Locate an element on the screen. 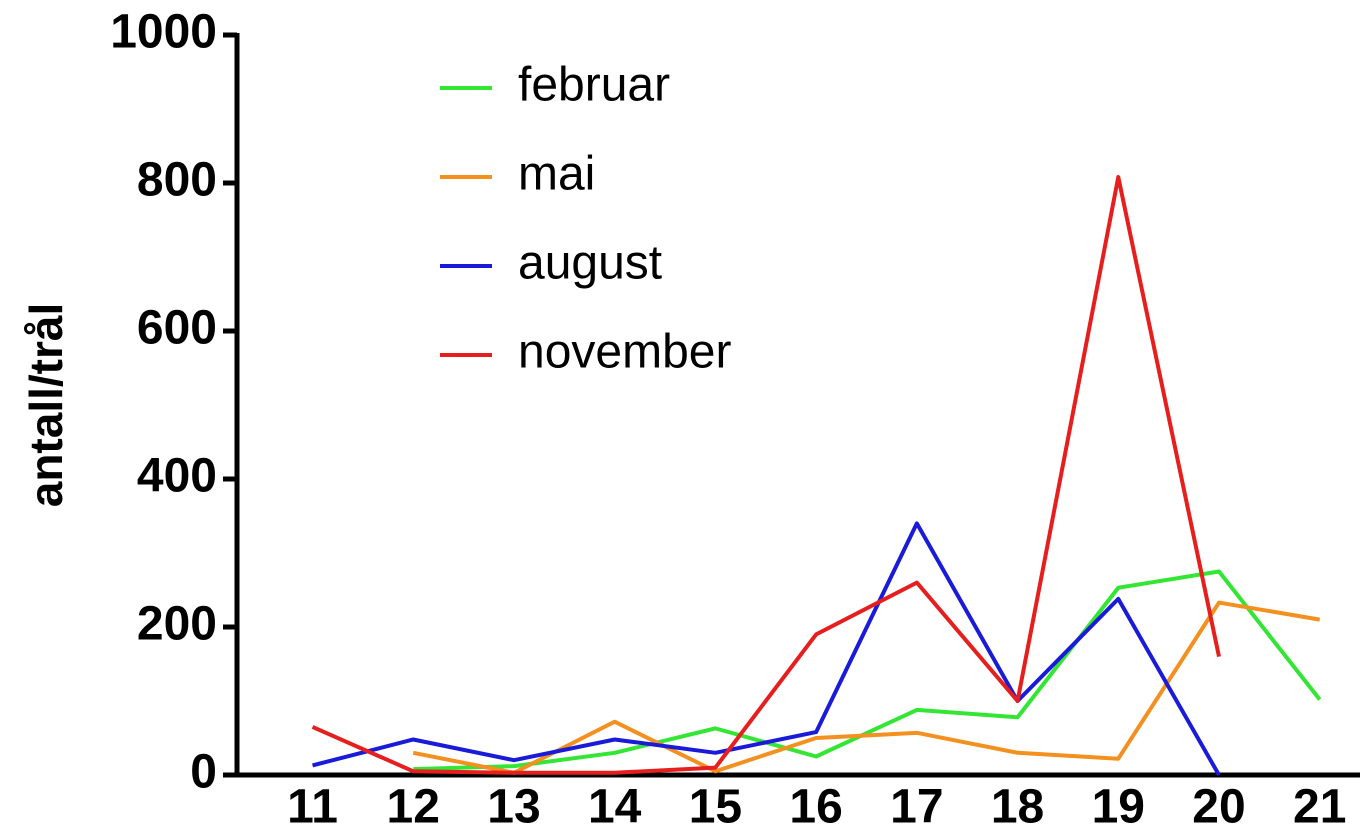 The height and width of the screenshot is (838, 1360). y-tick-label: 600 is located at coordinates (177, 328).